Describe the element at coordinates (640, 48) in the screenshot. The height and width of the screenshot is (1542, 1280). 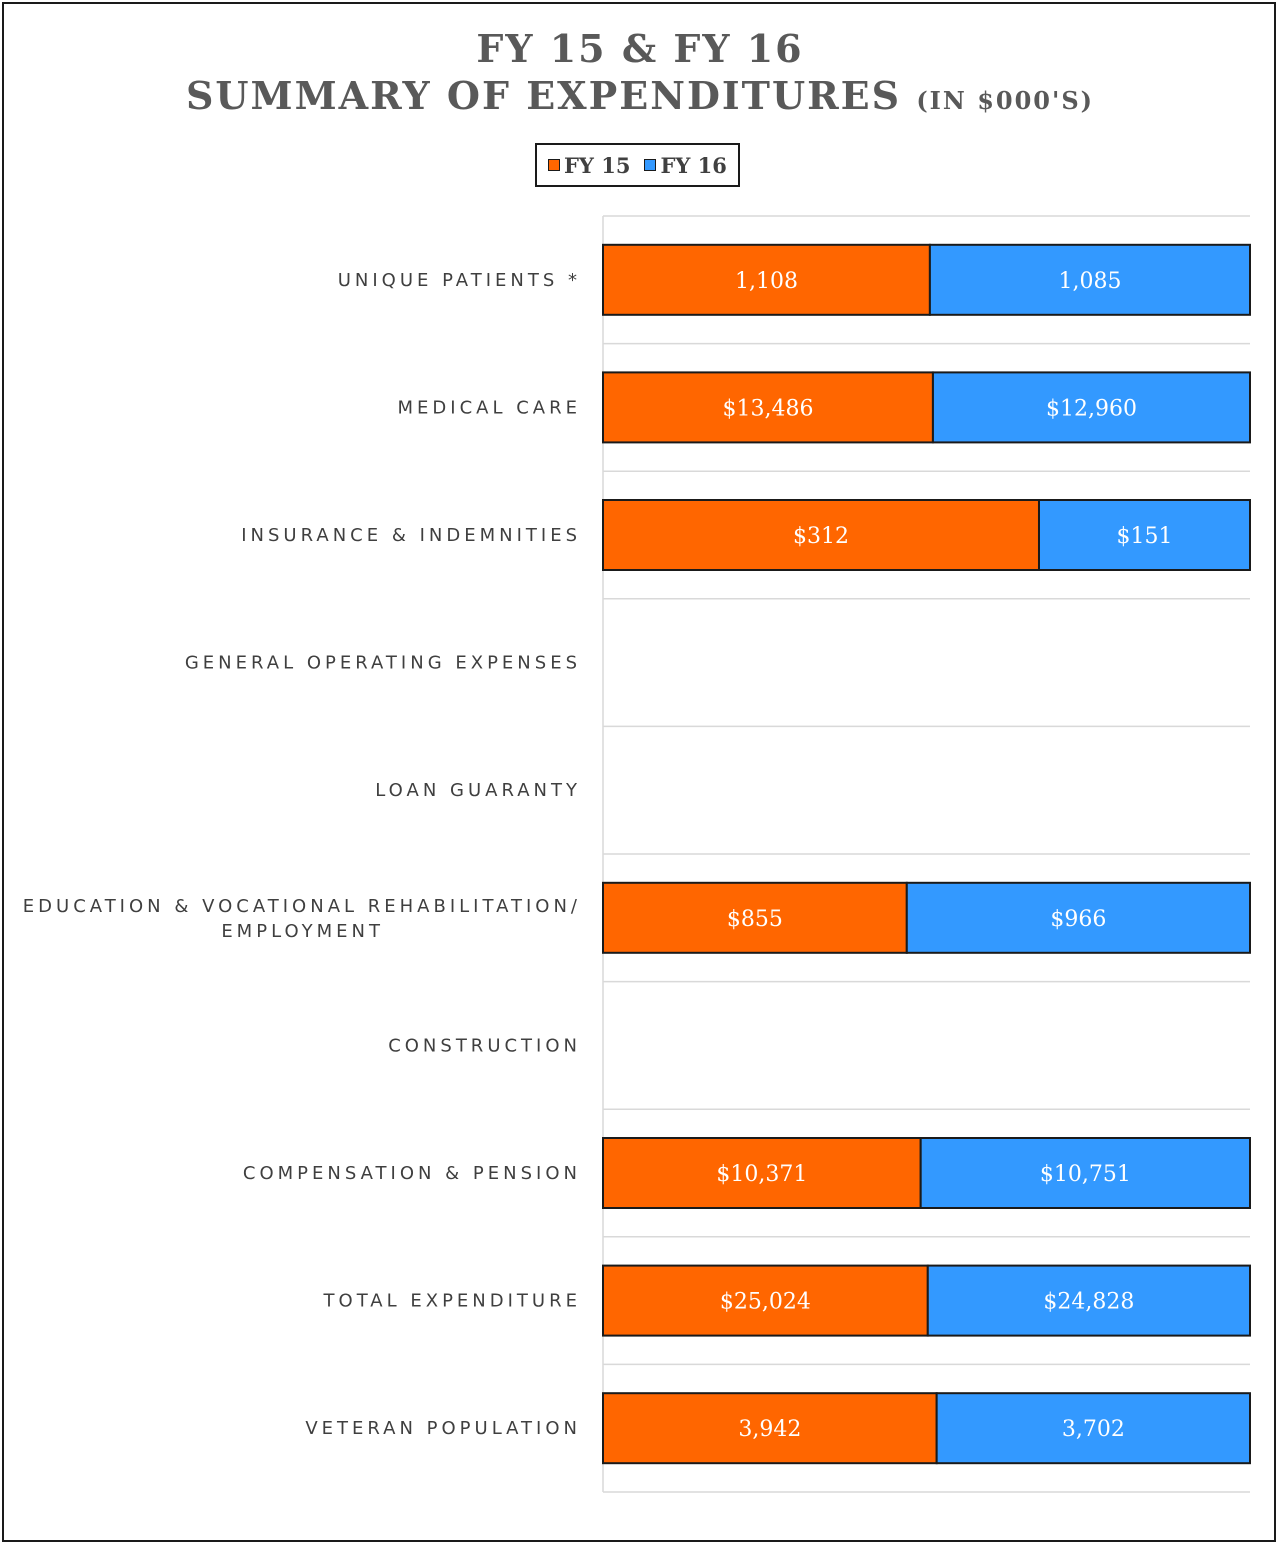
I see `title-line-1: FY 15 & FY 16` at that location.